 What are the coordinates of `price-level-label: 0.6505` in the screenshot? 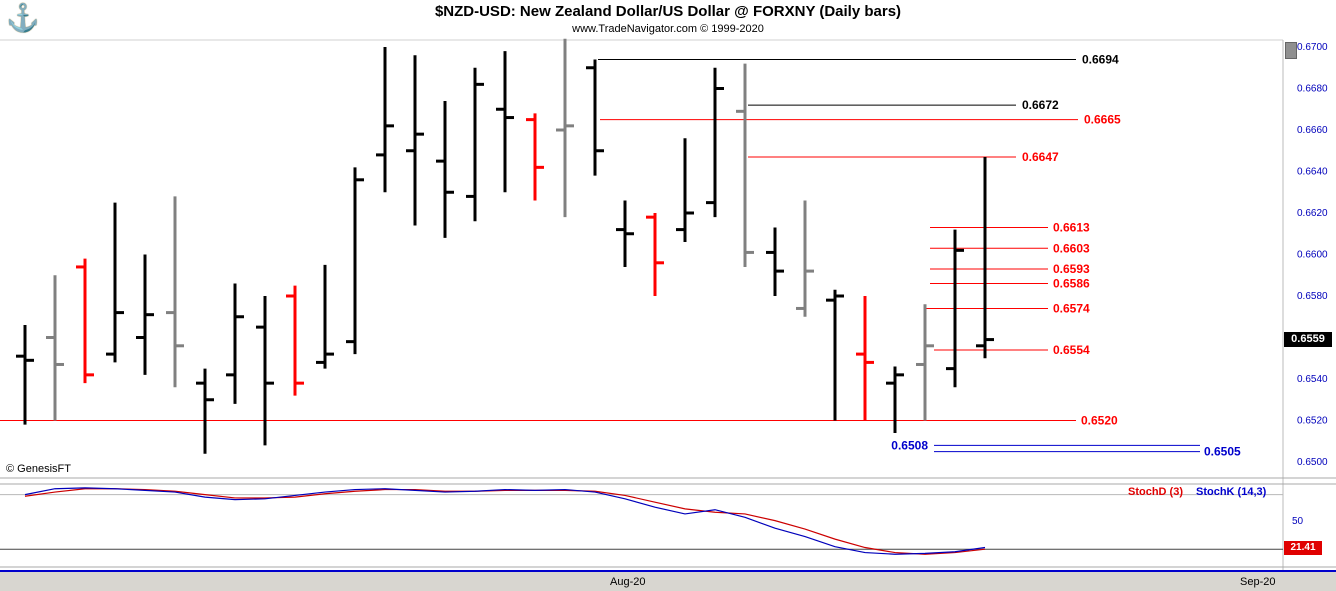 It's located at (1222, 452).